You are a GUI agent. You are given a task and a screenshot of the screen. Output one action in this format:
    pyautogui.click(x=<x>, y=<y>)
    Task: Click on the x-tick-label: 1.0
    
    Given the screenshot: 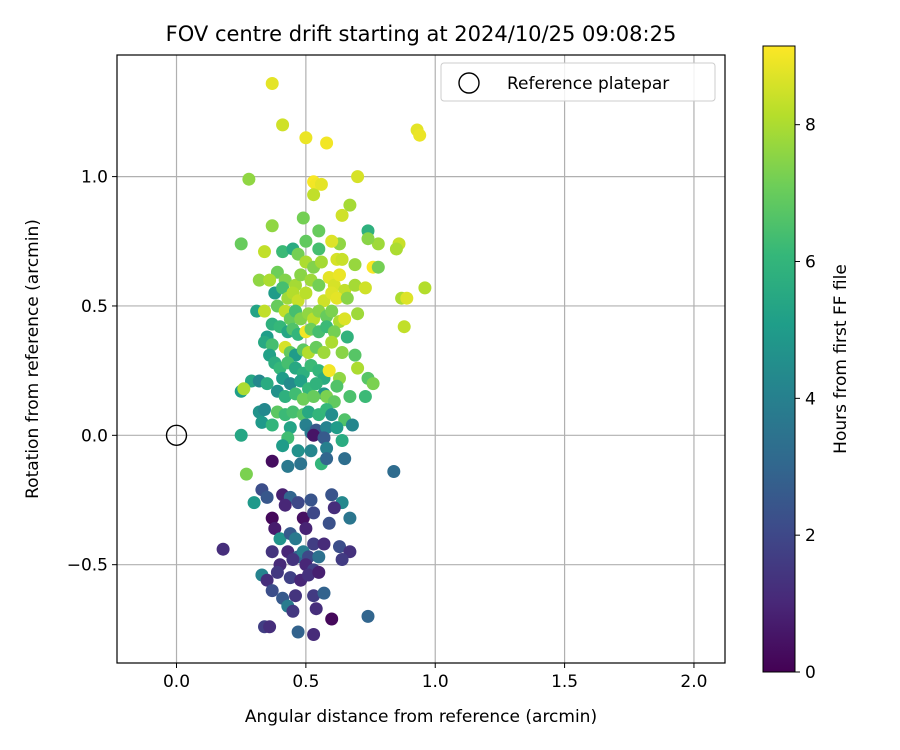 What is the action you would take?
    pyautogui.click(x=435, y=682)
    